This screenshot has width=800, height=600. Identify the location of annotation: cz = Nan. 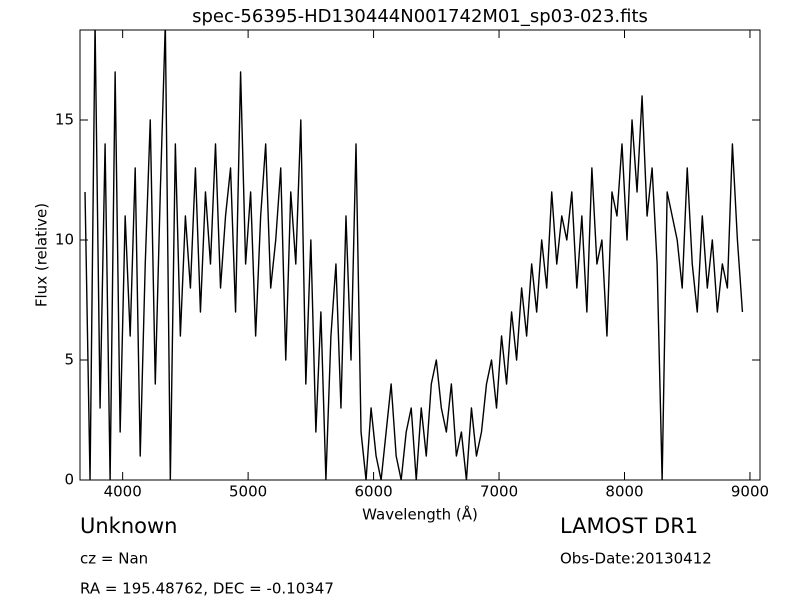
(114, 559).